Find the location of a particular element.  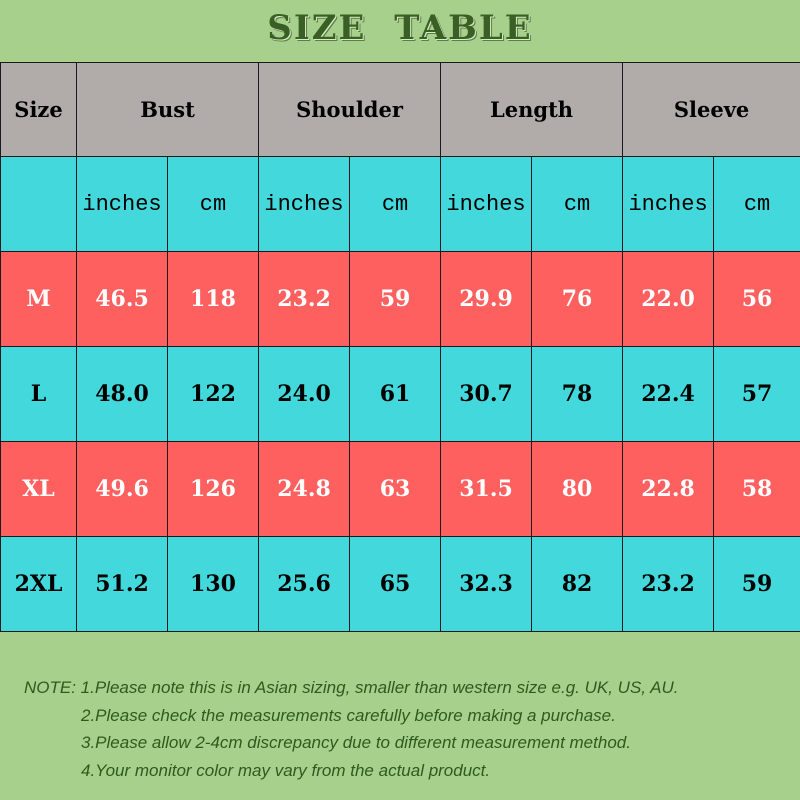

size-cell: XL is located at coordinates (38, 489).